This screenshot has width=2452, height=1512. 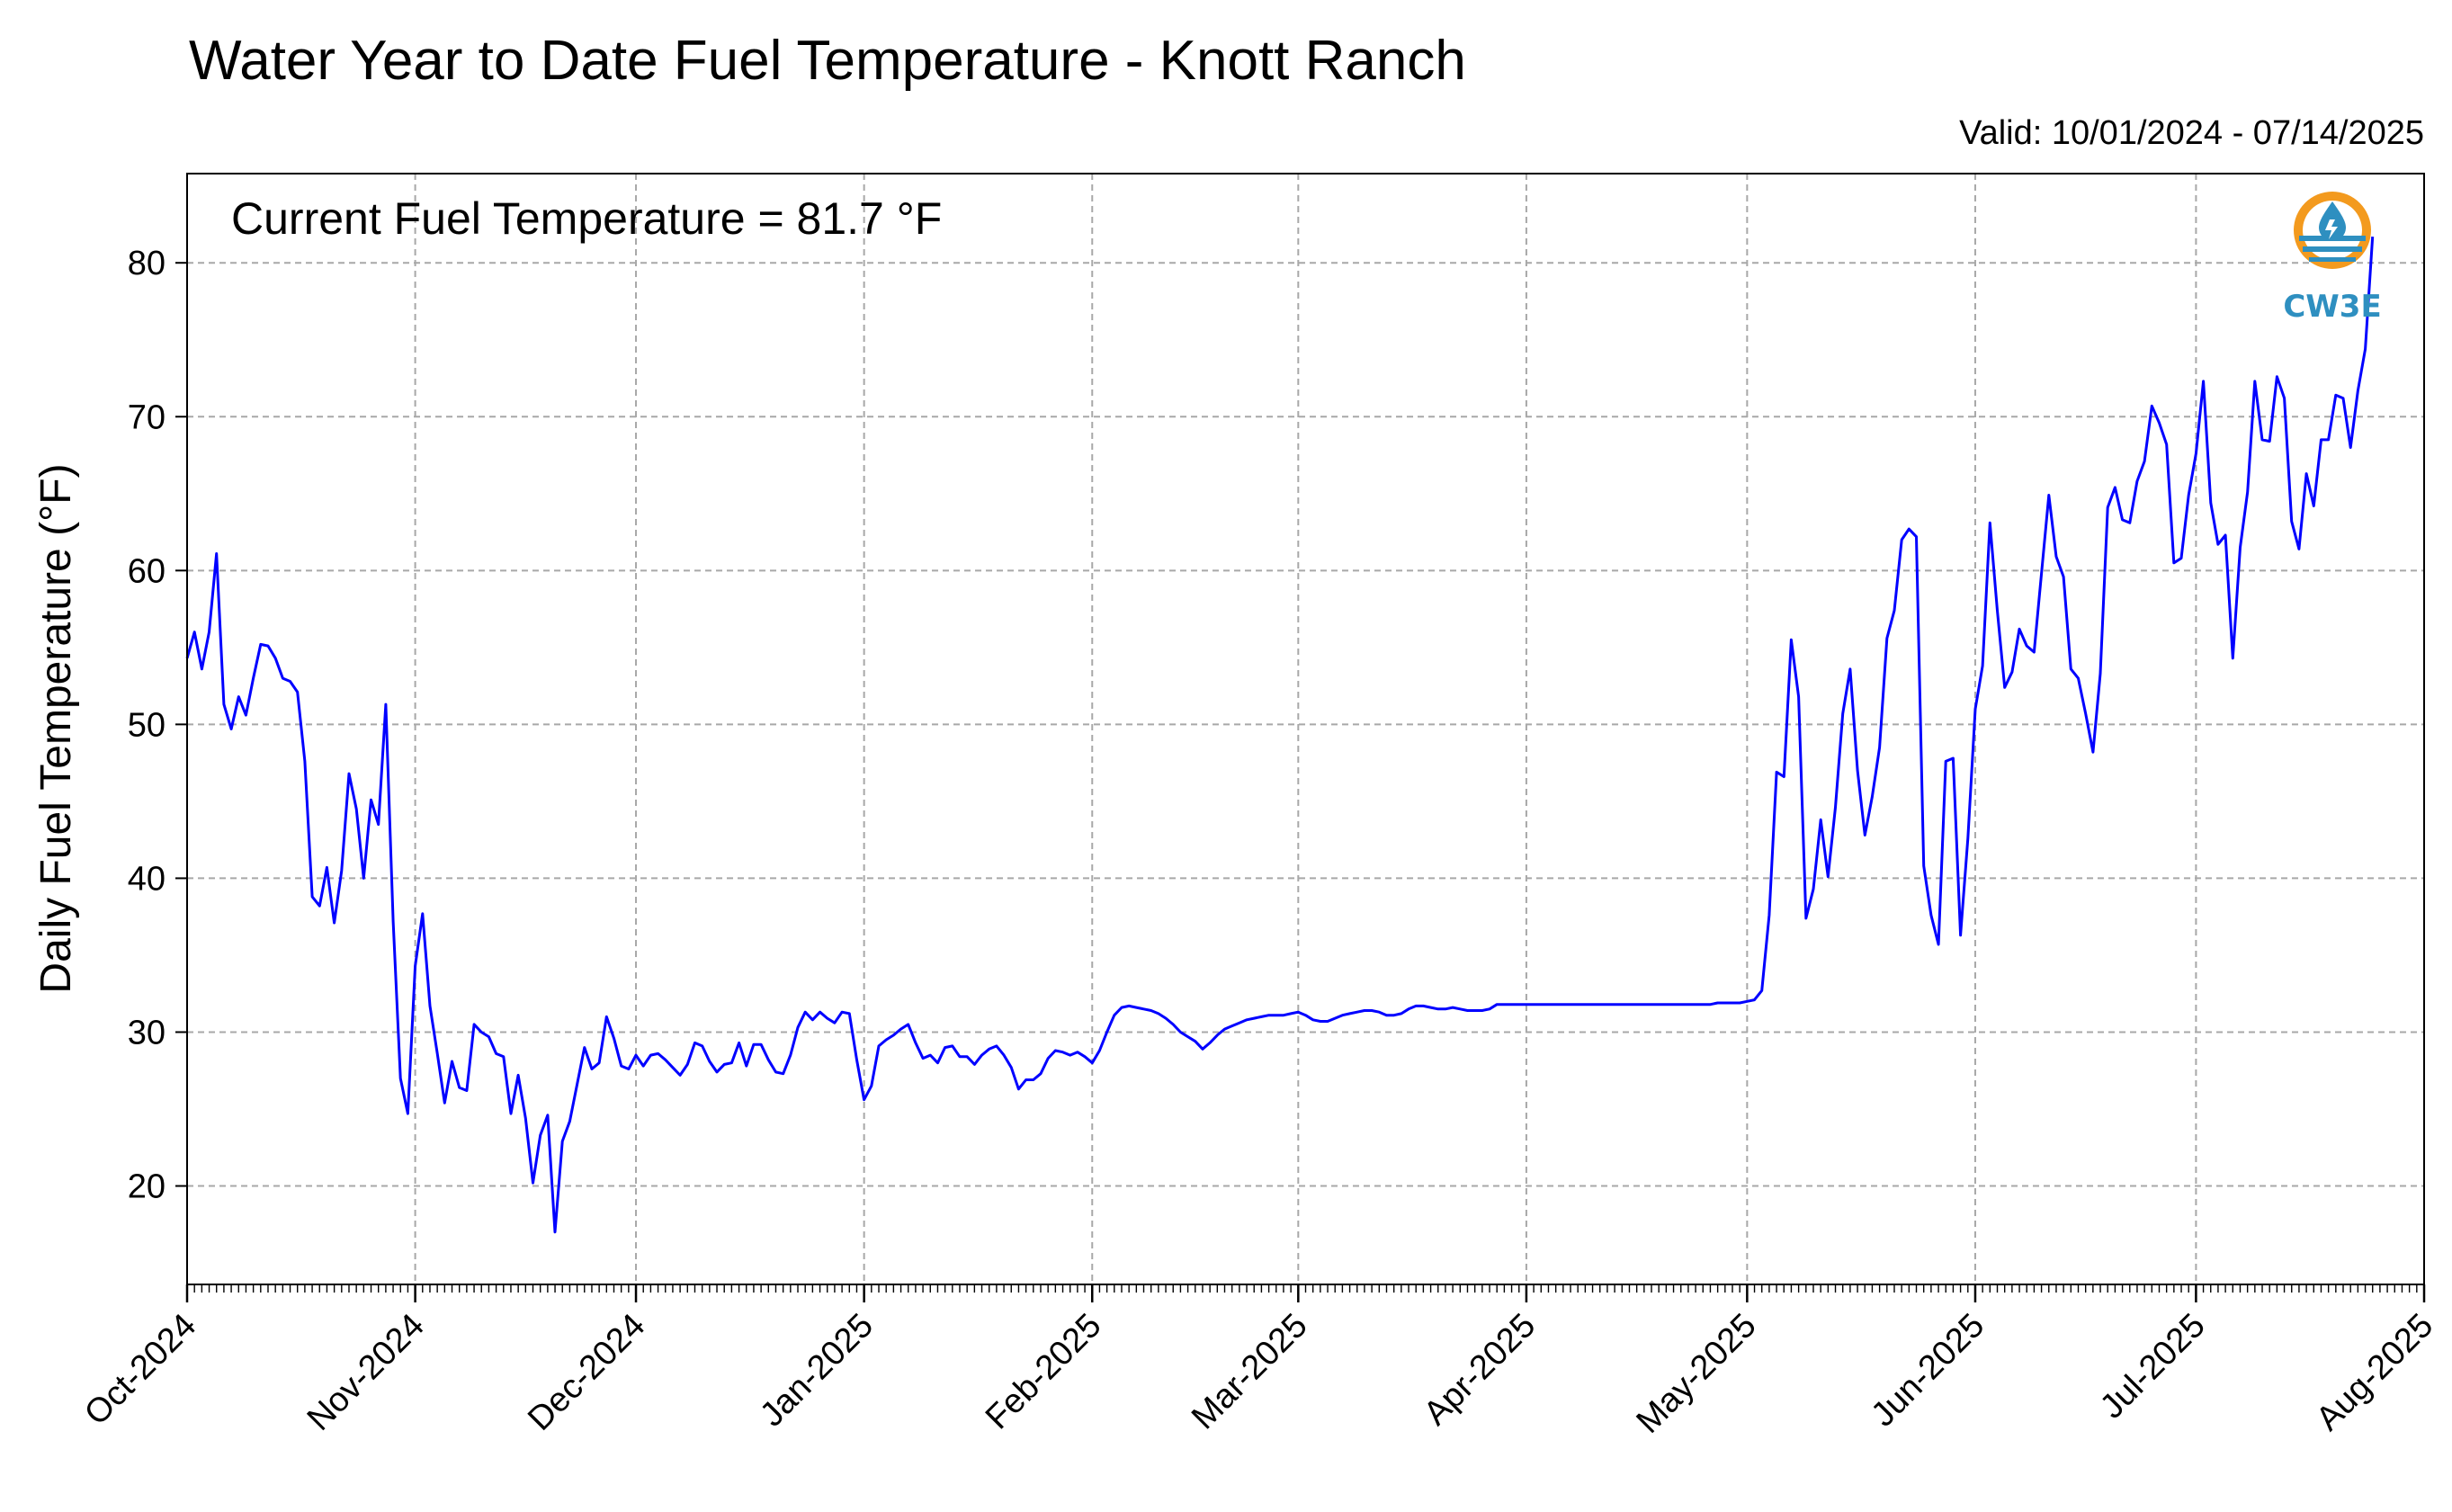 I want to click on x-tick-label: Jul-2025, so click(x=2153, y=1367).